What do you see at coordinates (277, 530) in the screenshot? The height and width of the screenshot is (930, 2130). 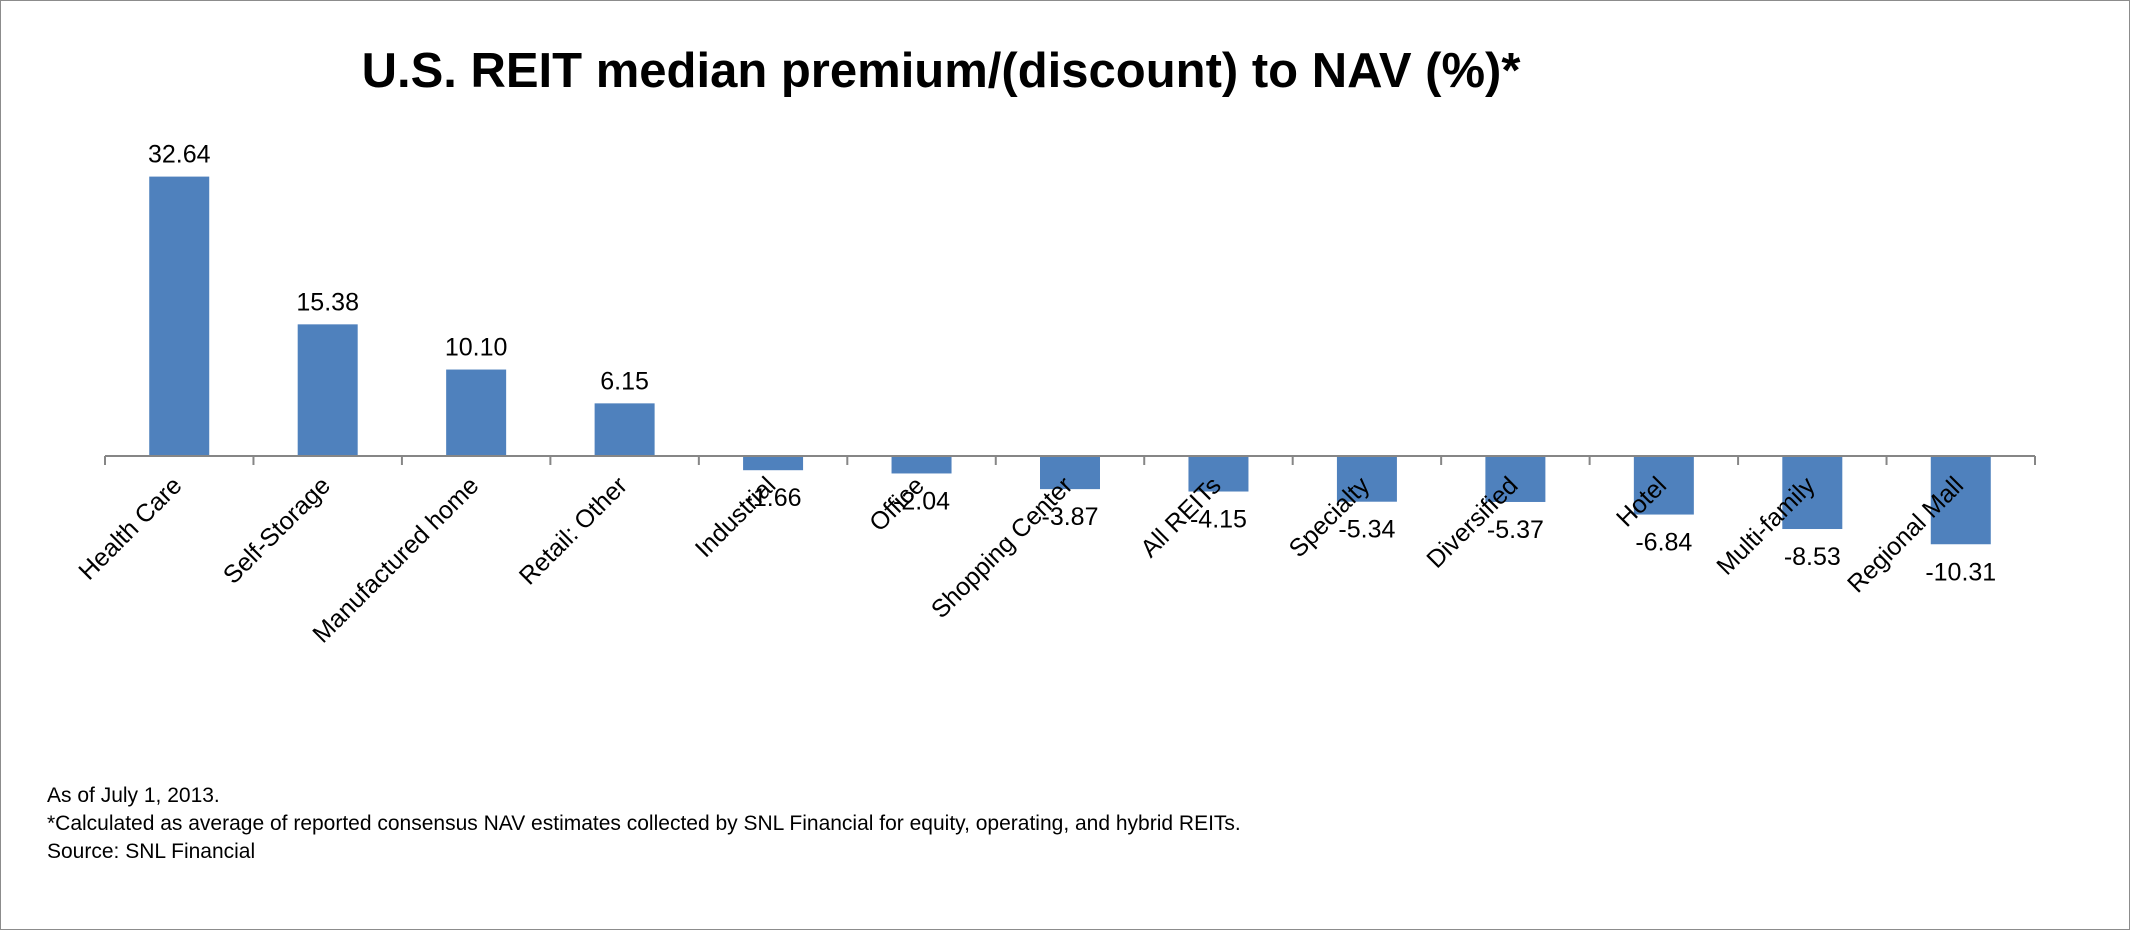 I see `category-tick-label: Self-Storage` at bounding box center [277, 530].